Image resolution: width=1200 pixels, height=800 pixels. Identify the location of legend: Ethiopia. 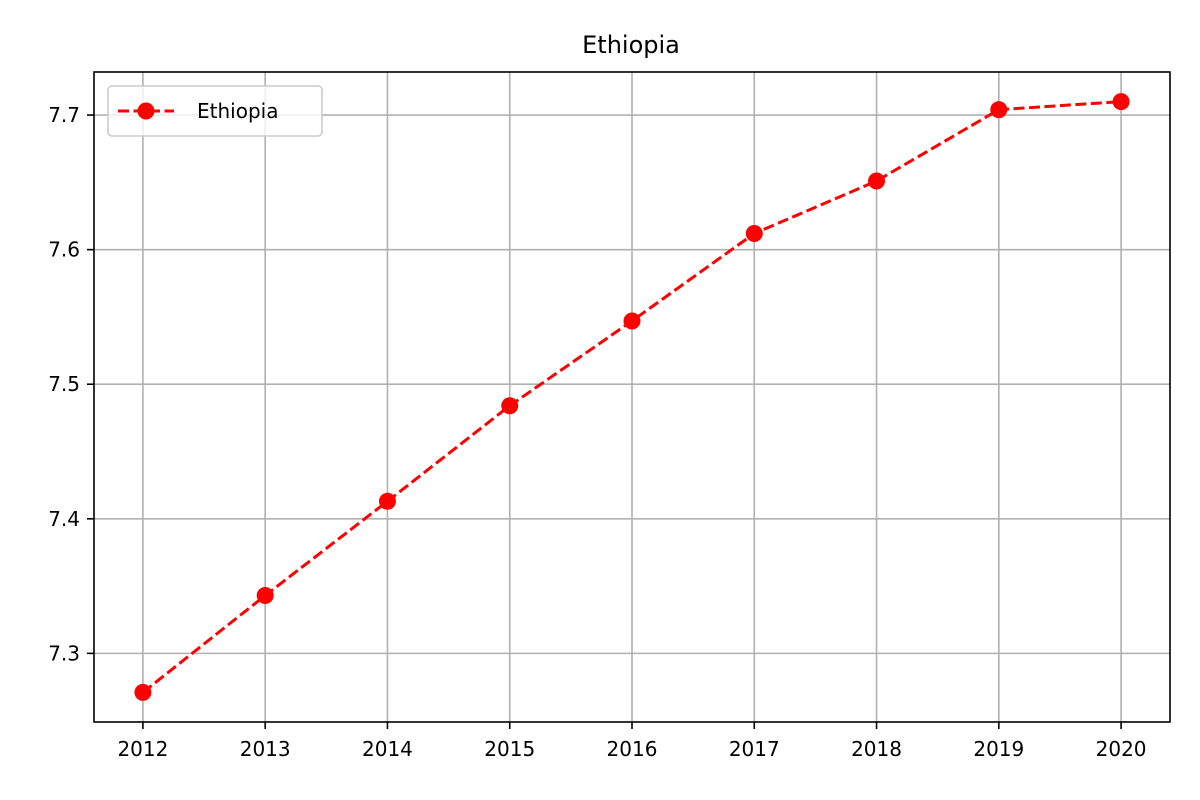
(215, 111).